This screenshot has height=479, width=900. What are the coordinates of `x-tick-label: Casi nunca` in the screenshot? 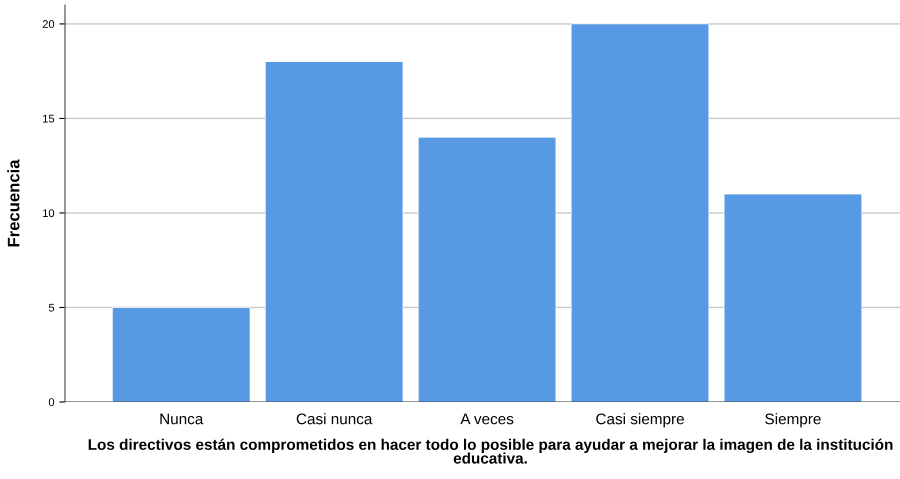 It's located at (334, 418).